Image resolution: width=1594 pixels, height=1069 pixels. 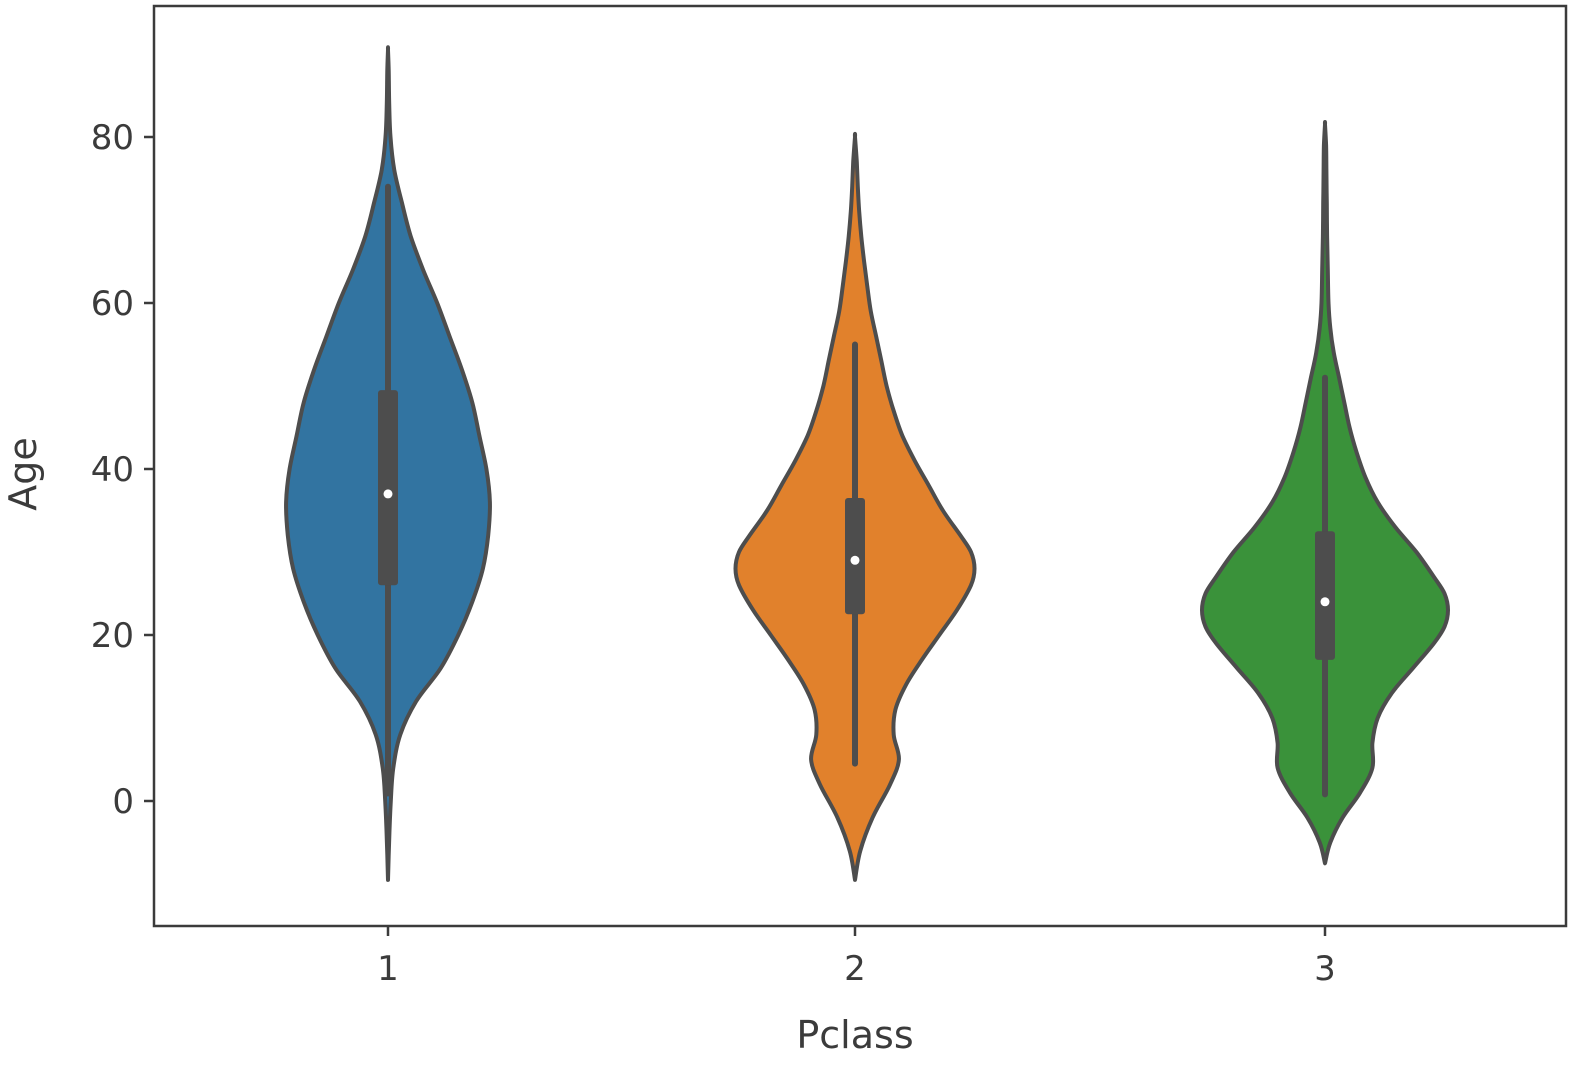 I want to click on x-tick-label: 2, so click(x=855, y=969).